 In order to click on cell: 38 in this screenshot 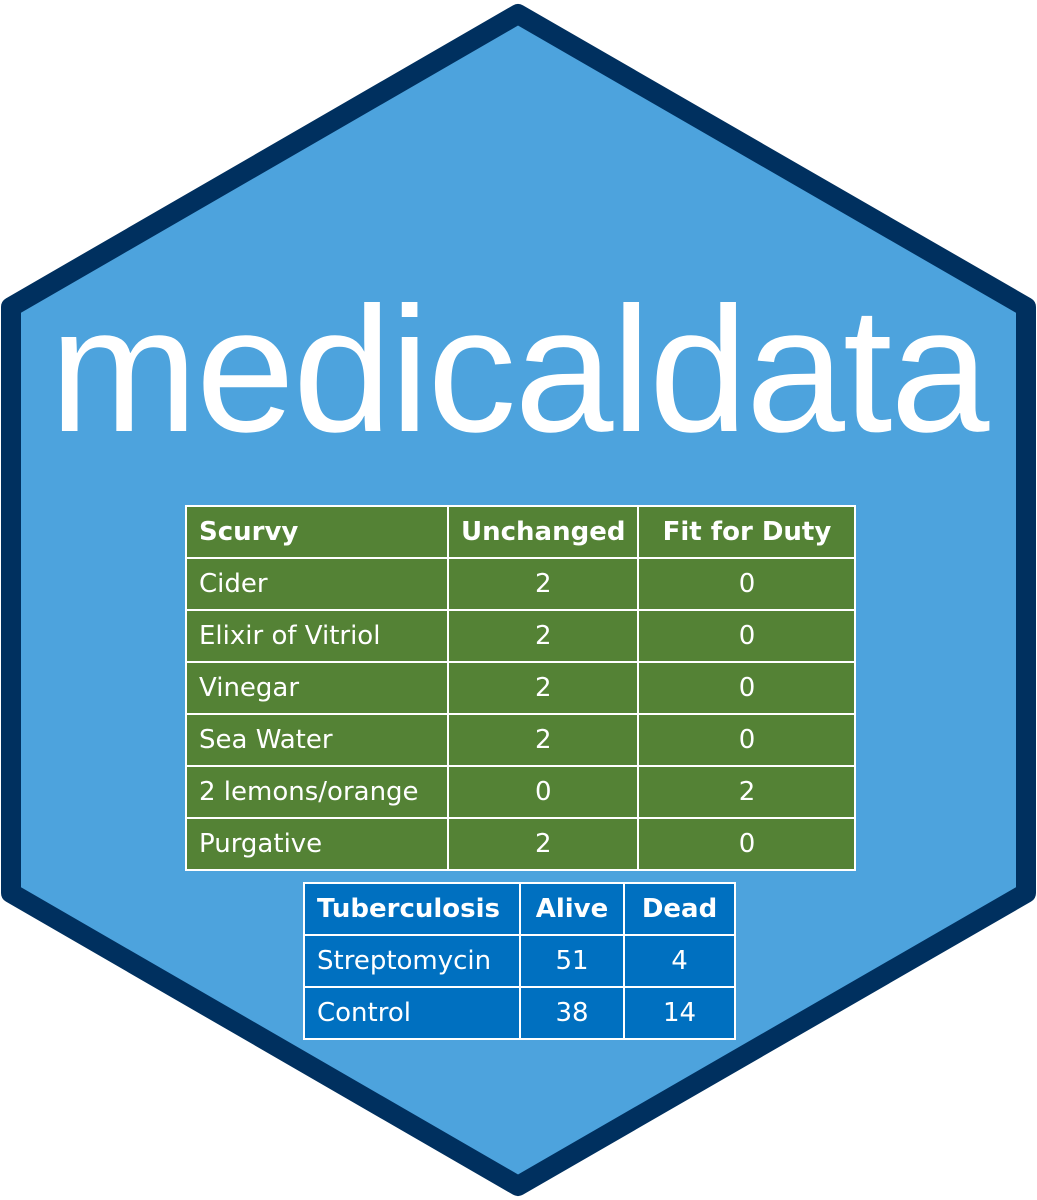, I will do `click(572, 1013)`.